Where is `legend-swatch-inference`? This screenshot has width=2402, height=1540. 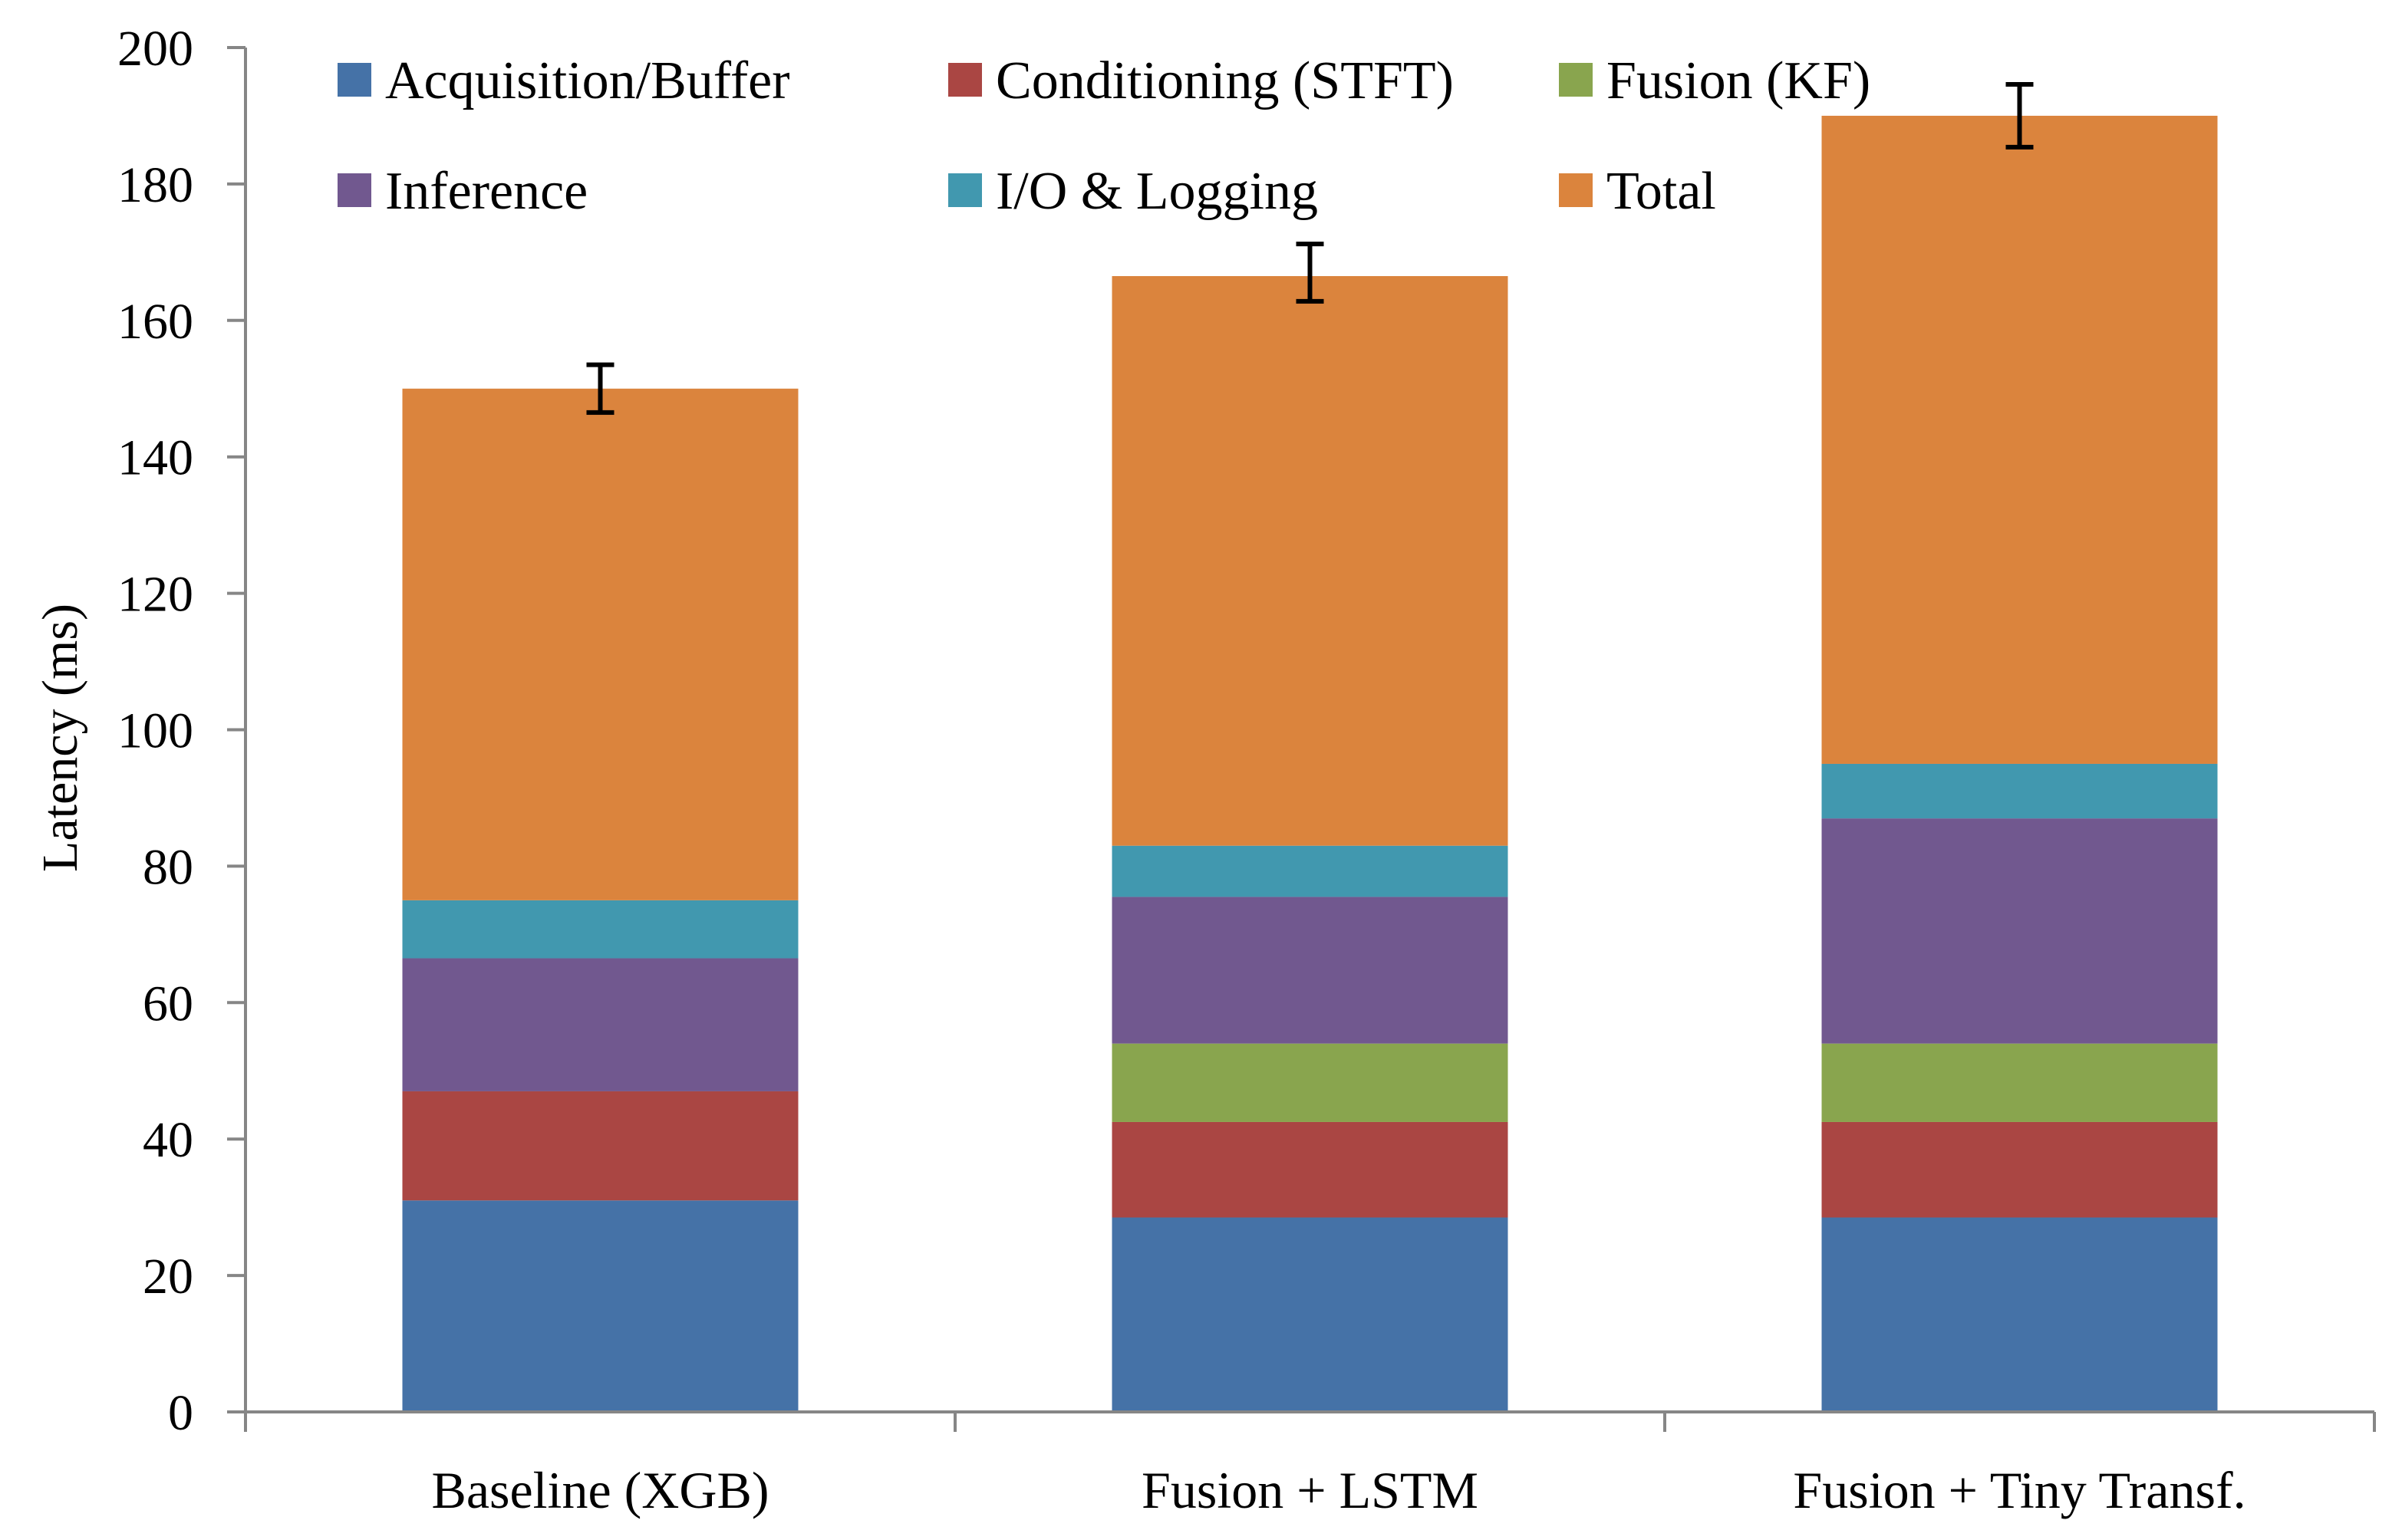
legend-swatch-inference is located at coordinates (354, 190).